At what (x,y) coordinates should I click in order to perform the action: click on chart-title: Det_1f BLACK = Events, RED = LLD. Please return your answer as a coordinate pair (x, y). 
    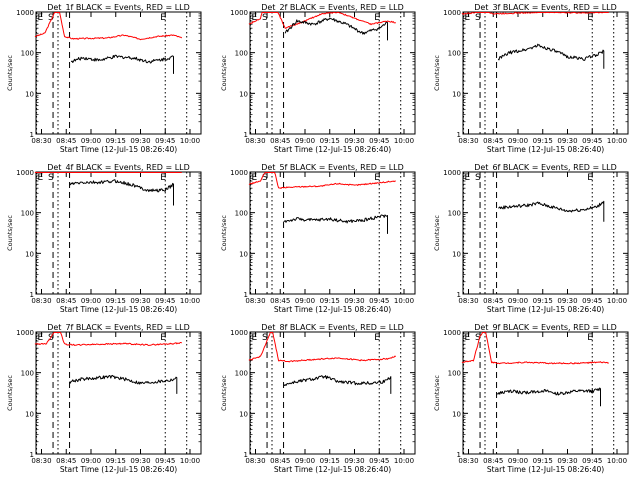
    Looking at the image, I should click on (118, 7).